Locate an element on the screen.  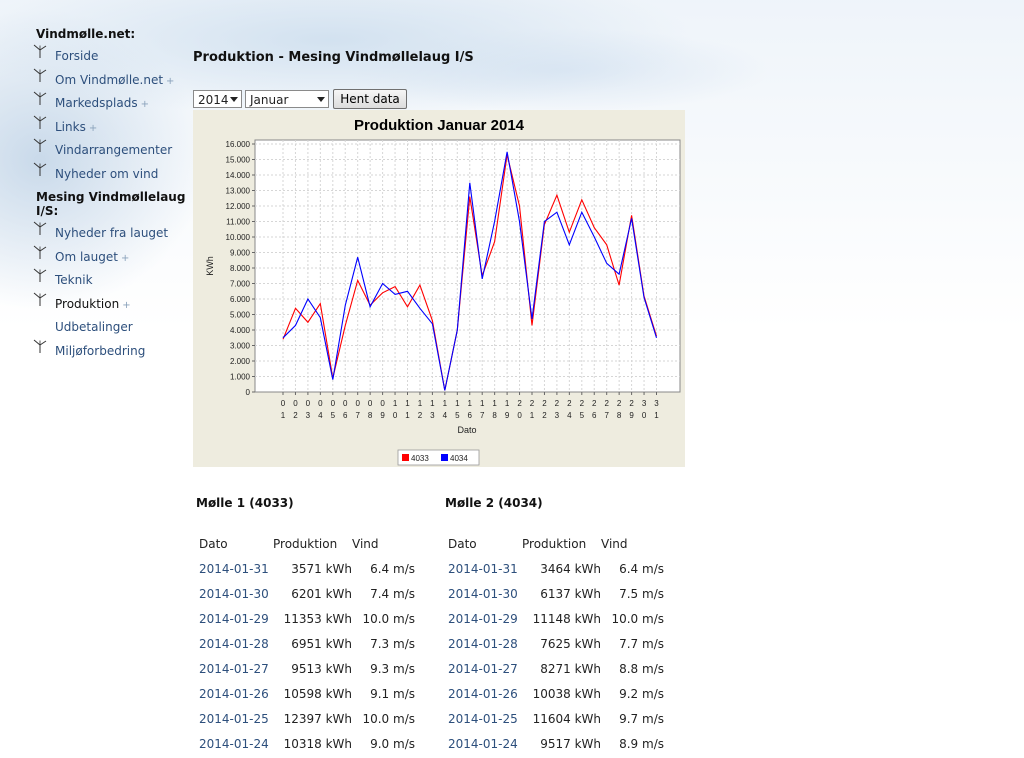
column-header: Produktion is located at coordinates (305, 543).